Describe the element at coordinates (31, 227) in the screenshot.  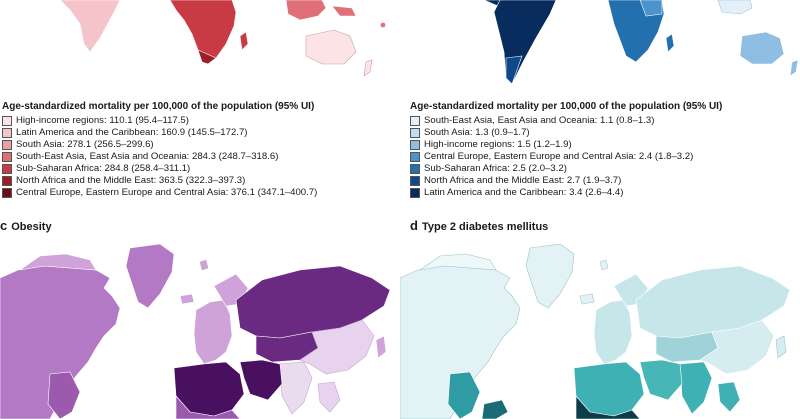
I see `panel-title: Obesity` at that location.